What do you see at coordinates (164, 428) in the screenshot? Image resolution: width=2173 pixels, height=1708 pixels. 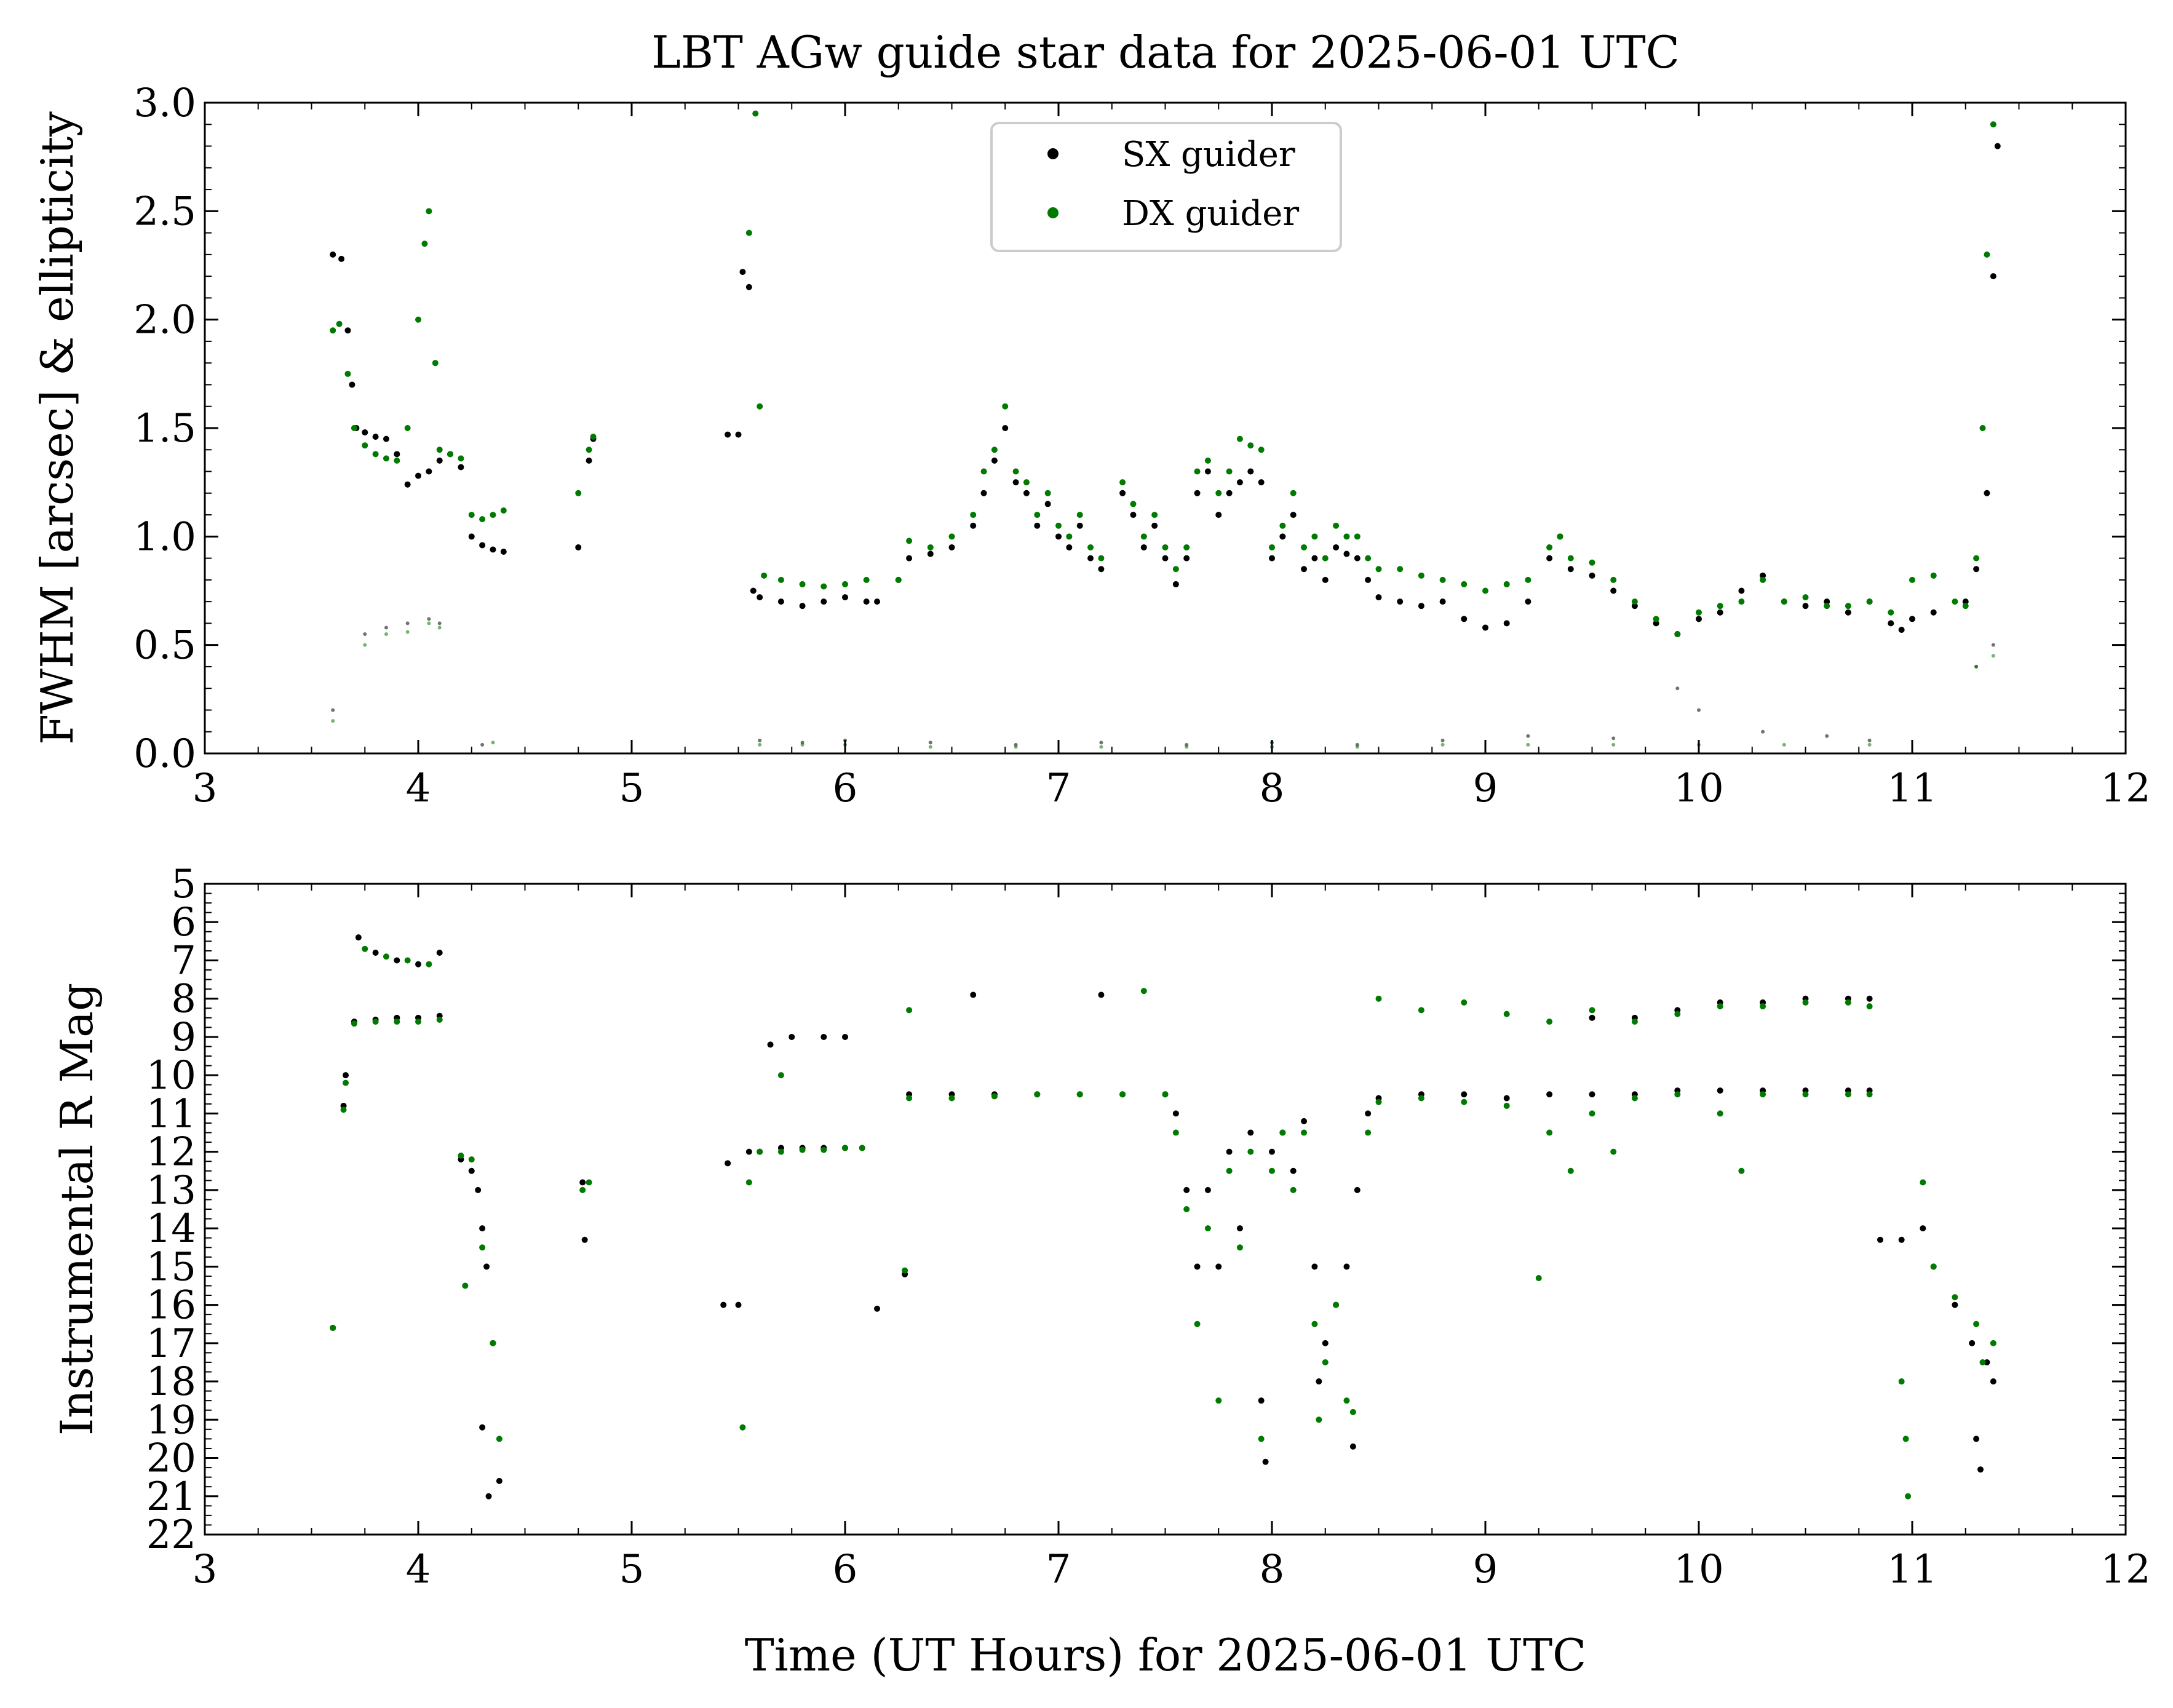 I see `fwhm-y-tick-label: 1.5` at bounding box center [164, 428].